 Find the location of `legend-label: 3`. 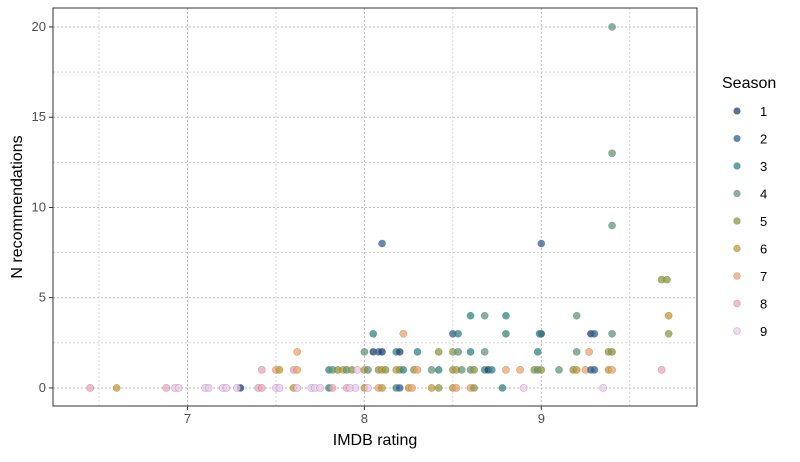

legend-label: 3 is located at coordinates (763, 166).